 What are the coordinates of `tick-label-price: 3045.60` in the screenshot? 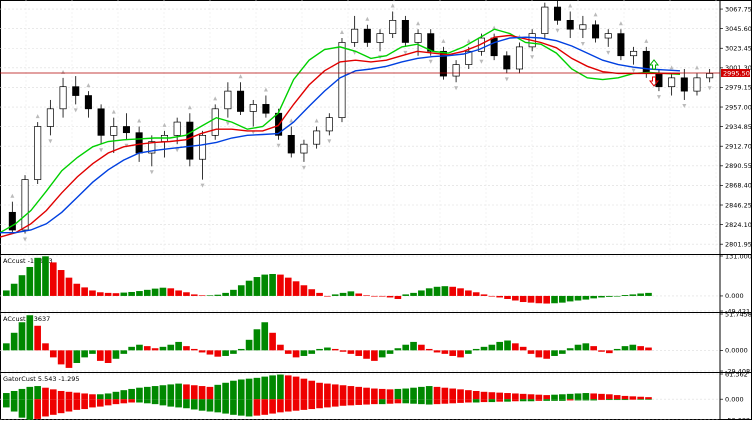 It's located at (738, 29).